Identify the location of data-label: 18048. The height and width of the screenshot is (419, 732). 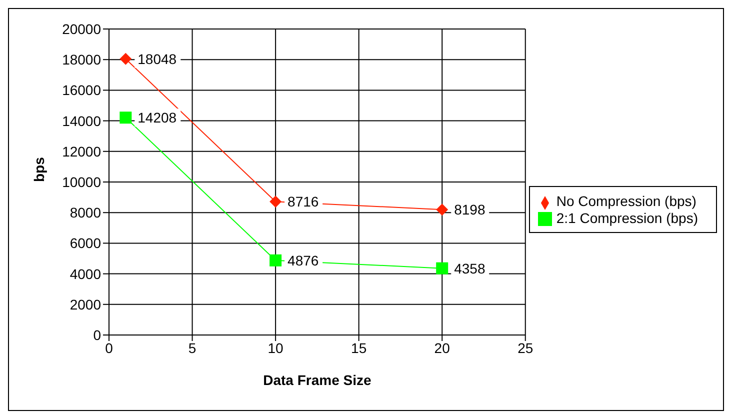
(157, 58).